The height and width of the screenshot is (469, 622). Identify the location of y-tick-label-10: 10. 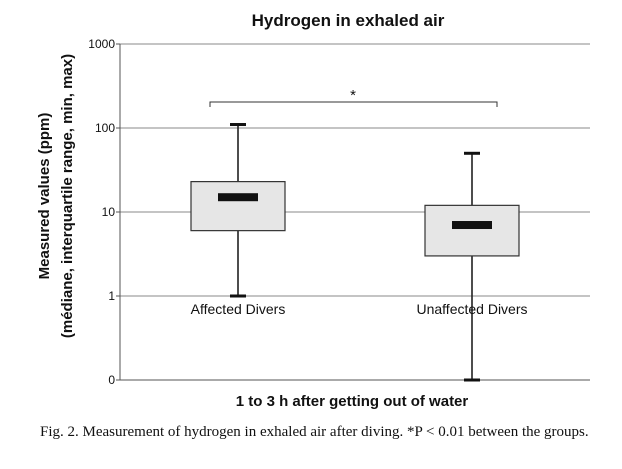
(109, 212).